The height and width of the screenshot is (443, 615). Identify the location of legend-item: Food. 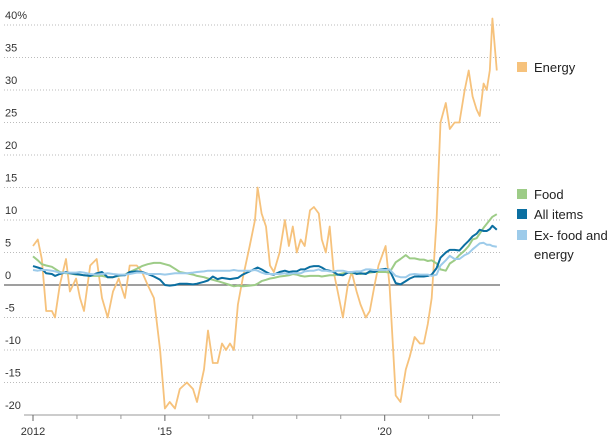
(565, 194).